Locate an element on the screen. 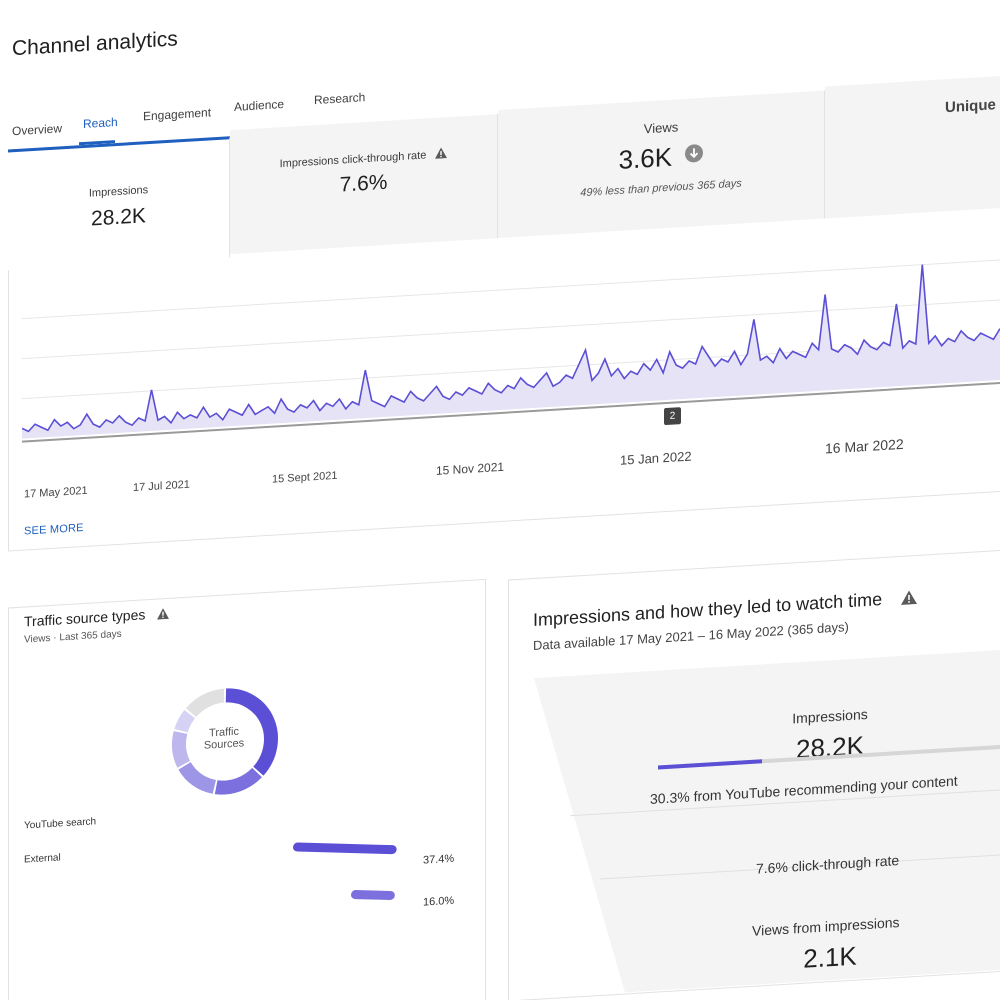 Image resolution: width=1000 pixels, height=1000 pixels. traffic-donut-chart is located at coordinates (225, 741).